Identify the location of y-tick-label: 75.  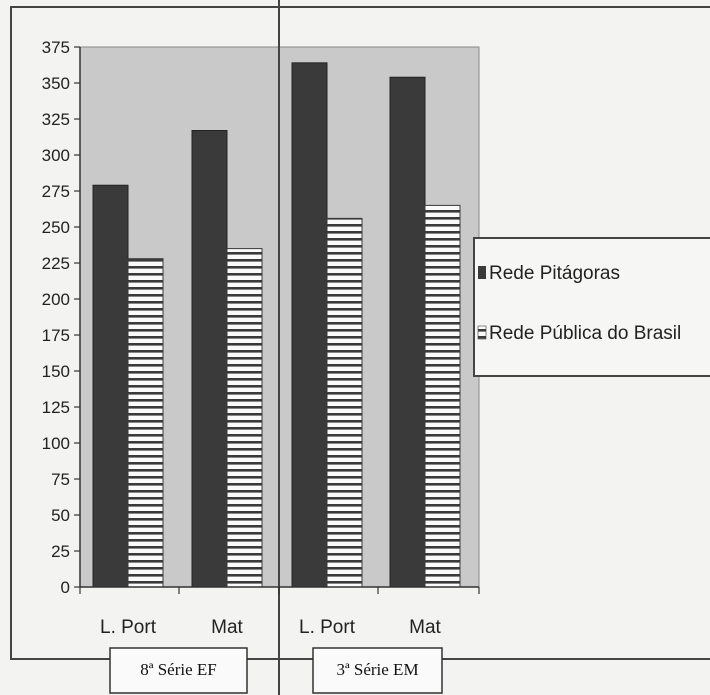
(60, 479).